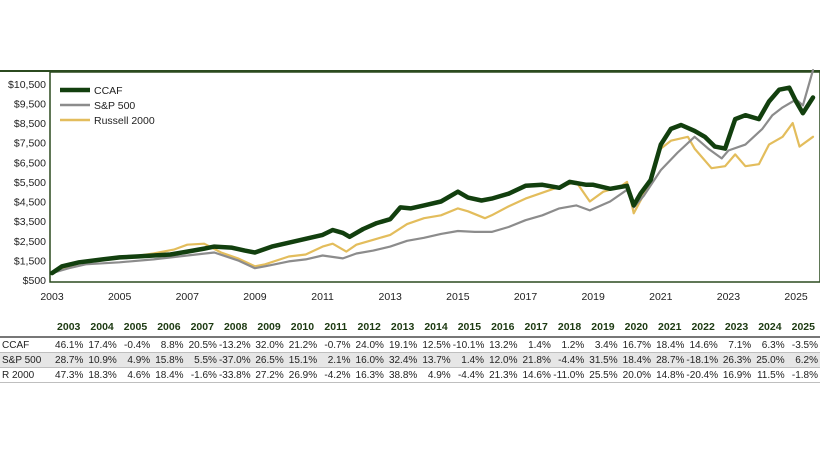  I want to click on return-cell: 14.8%, so click(670, 375).